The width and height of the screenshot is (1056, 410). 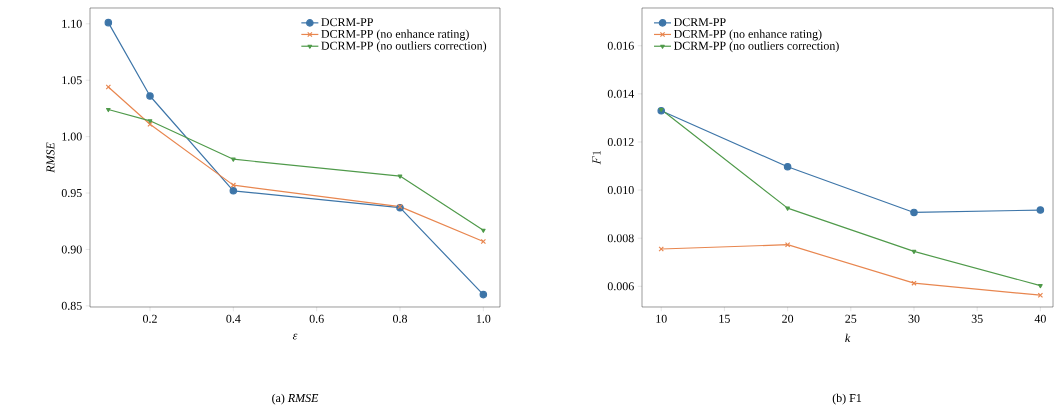 What do you see at coordinates (72, 23) in the screenshot?
I see `y-tick-label: 1.10` at bounding box center [72, 23].